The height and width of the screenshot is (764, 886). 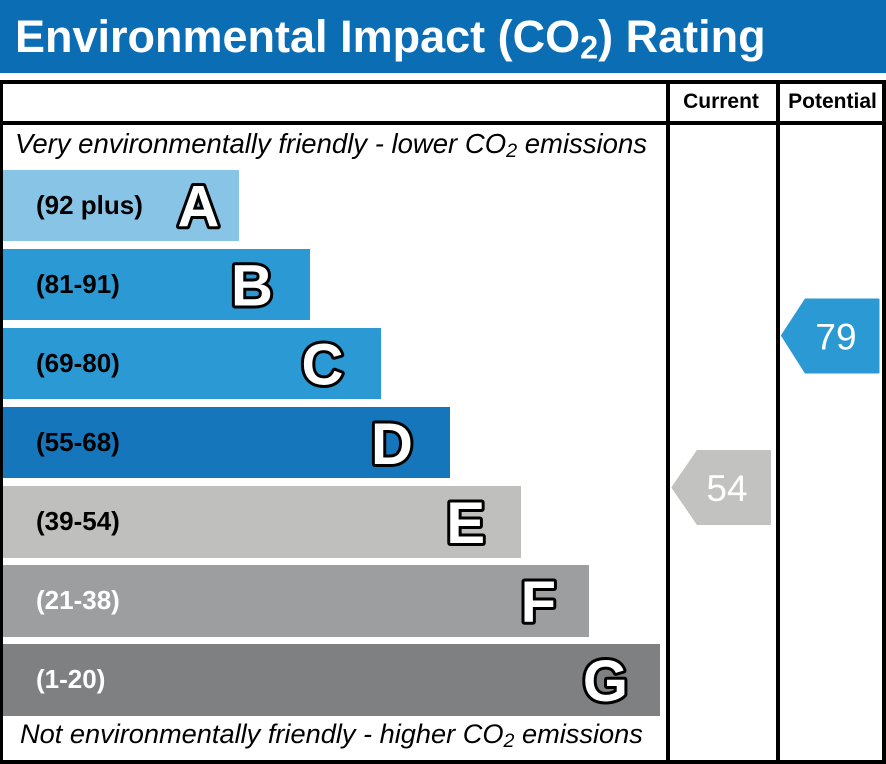 I want to click on svg-text: 54, so click(x=726, y=488).